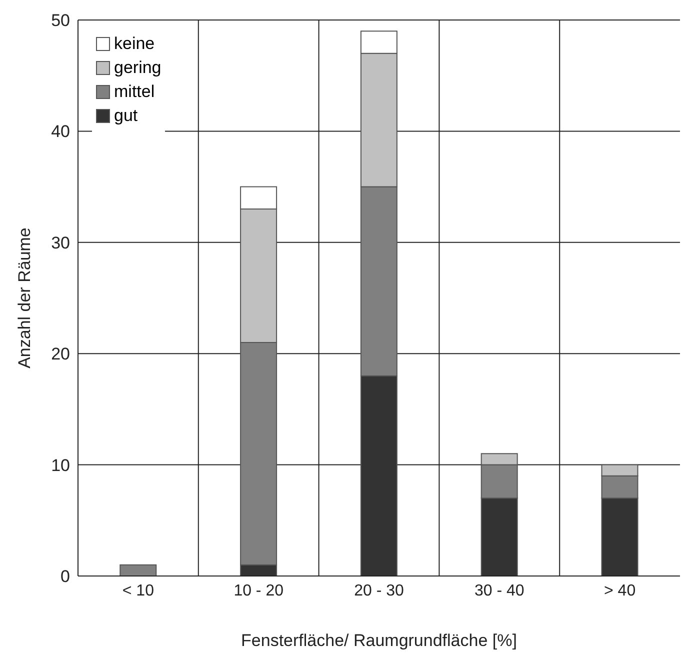 The image size is (684, 666). I want to click on y-axis-title: Anzahl der Räume, so click(24, 298).